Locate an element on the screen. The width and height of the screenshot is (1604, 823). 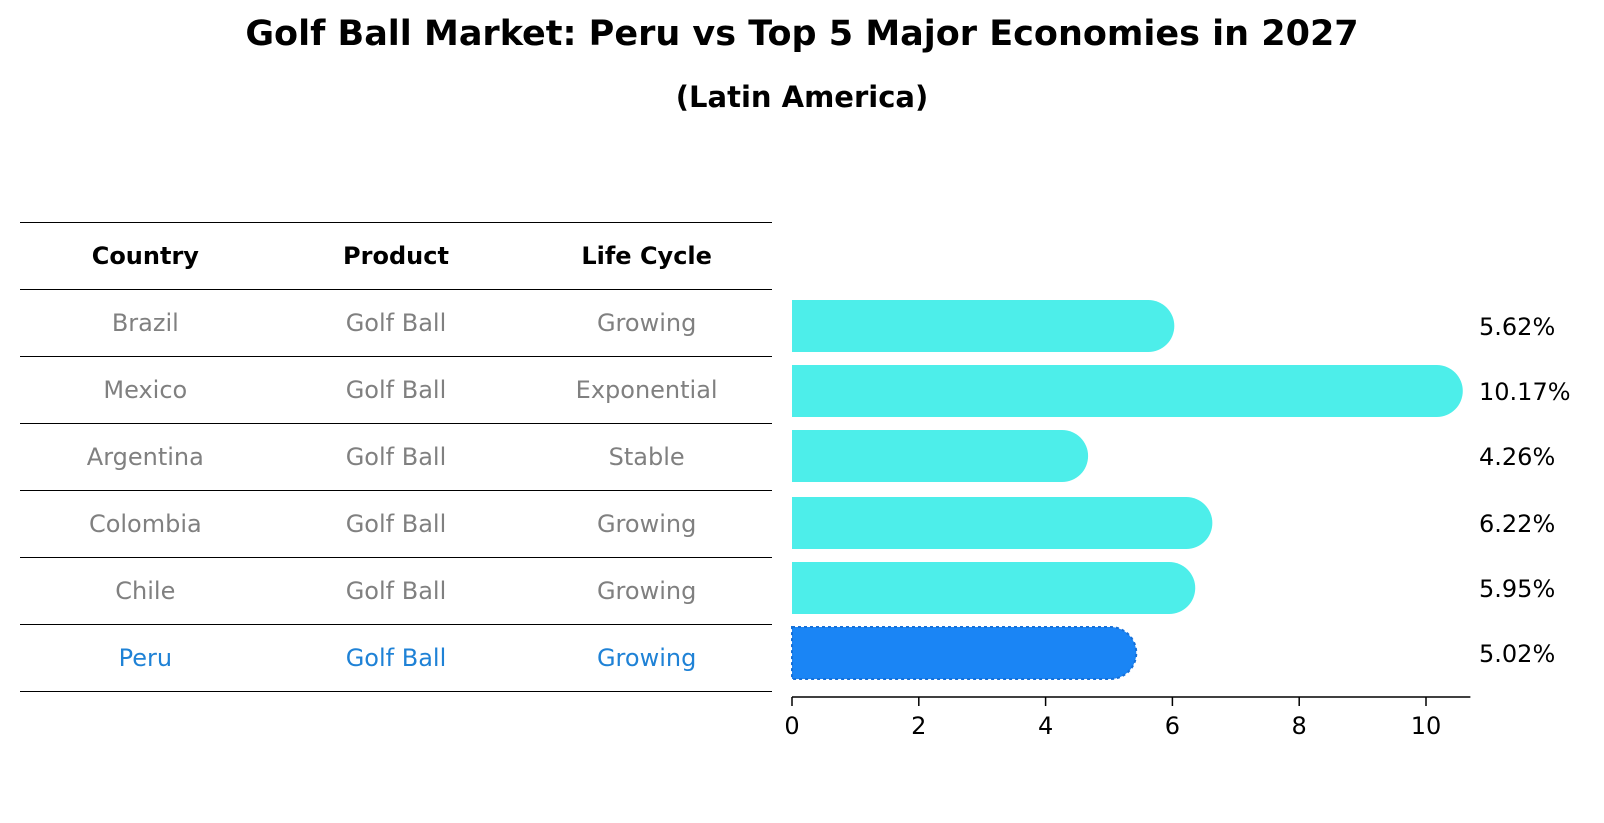
value-label: 5.62% is located at coordinates (1517, 327).